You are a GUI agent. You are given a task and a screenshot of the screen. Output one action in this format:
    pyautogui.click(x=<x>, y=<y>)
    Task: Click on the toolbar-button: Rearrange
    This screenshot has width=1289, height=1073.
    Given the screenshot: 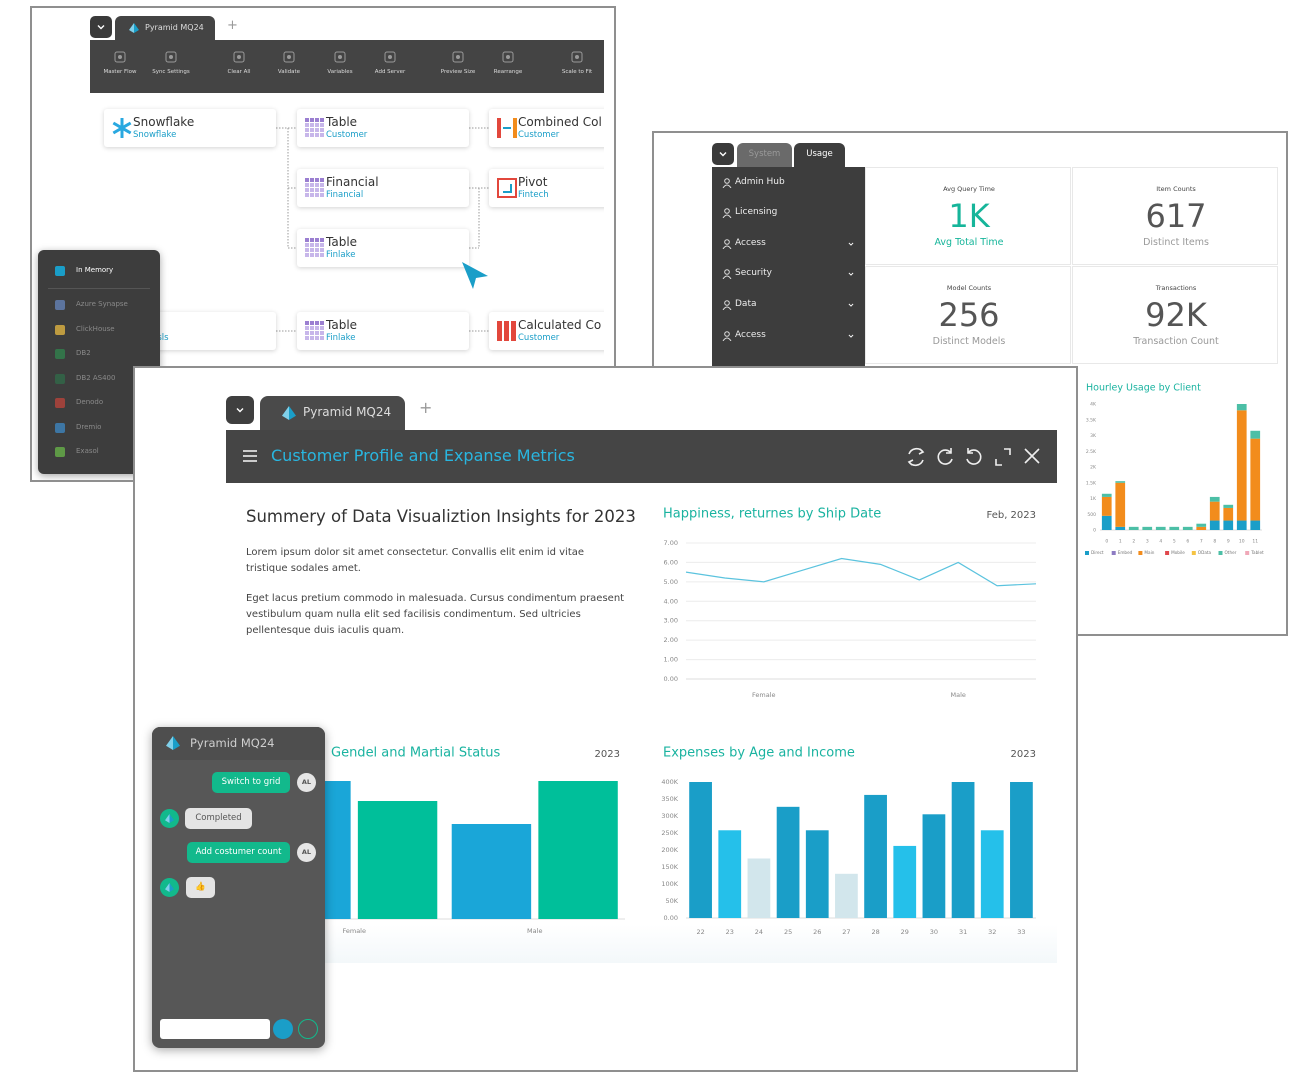 What is the action you would take?
    pyautogui.click(x=508, y=68)
    